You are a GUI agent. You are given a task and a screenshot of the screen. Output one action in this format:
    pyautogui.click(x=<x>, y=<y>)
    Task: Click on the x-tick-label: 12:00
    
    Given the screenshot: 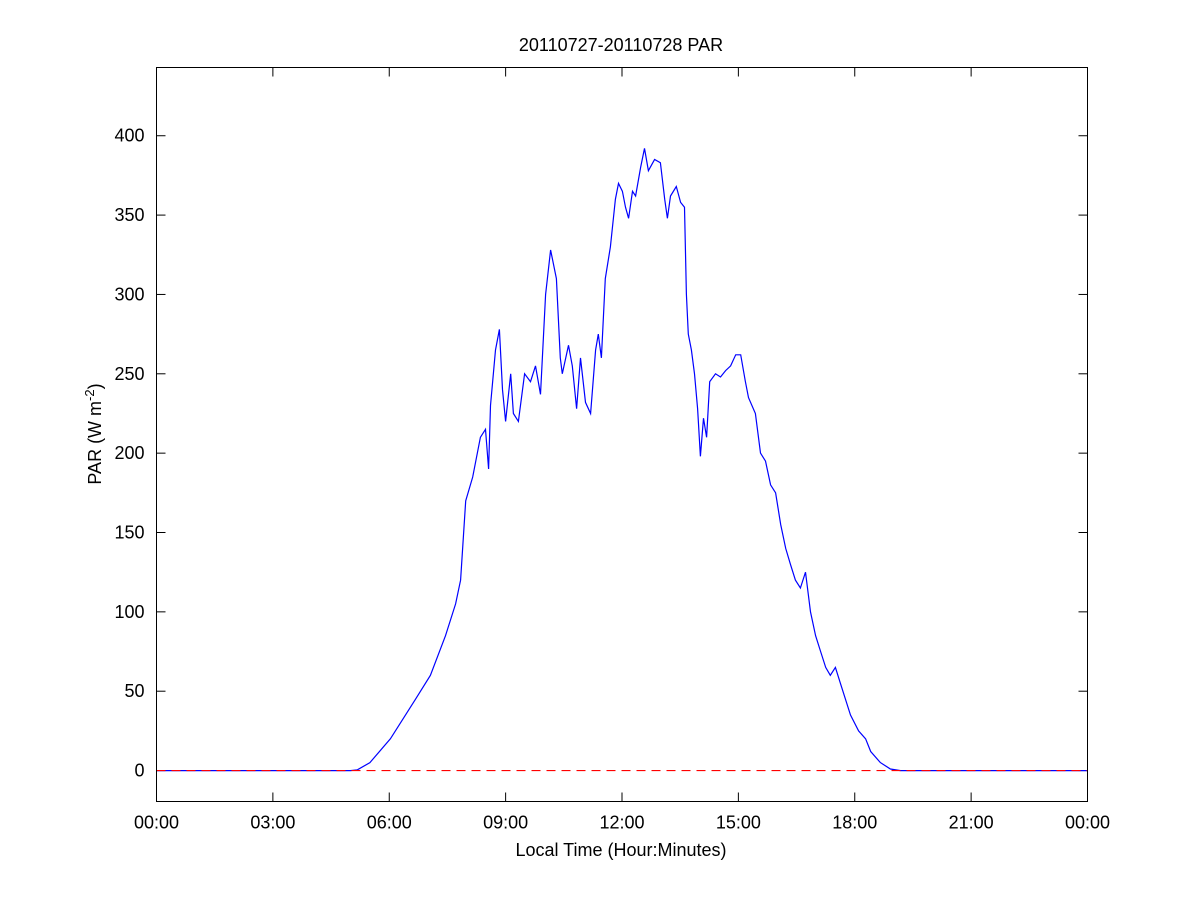 What is the action you would take?
    pyautogui.click(x=621, y=823)
    